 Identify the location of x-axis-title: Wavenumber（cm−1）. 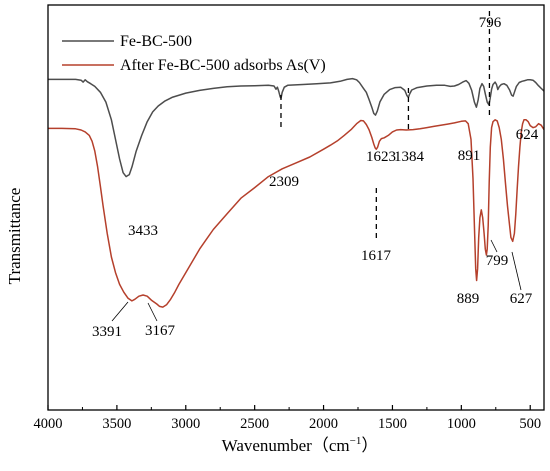
(300, 445).